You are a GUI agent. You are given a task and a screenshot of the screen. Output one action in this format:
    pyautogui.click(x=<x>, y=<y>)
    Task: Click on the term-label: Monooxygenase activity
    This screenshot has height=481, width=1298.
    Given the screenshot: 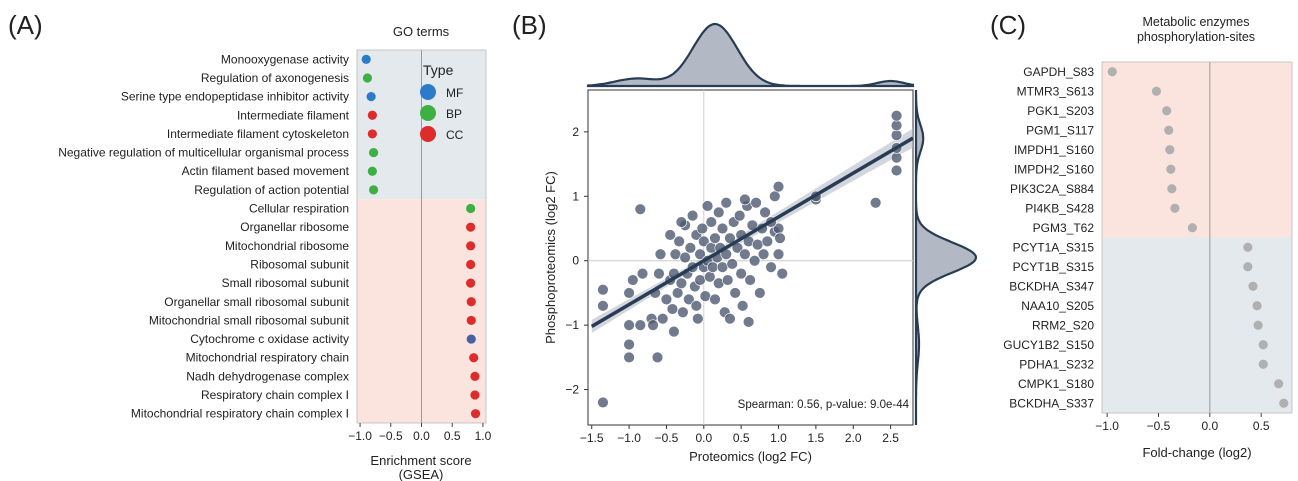 What is the action you would take?
    pyautogui.click(x=285, y=59)
    